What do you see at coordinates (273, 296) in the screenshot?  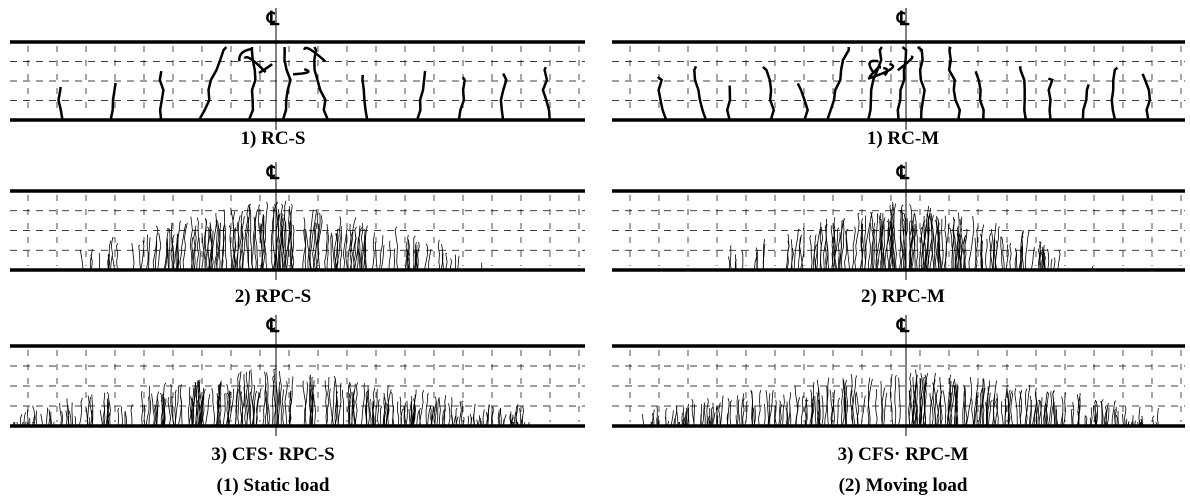 I see `panel-label: 2) RPC-S` at bounding box center [273, 296].